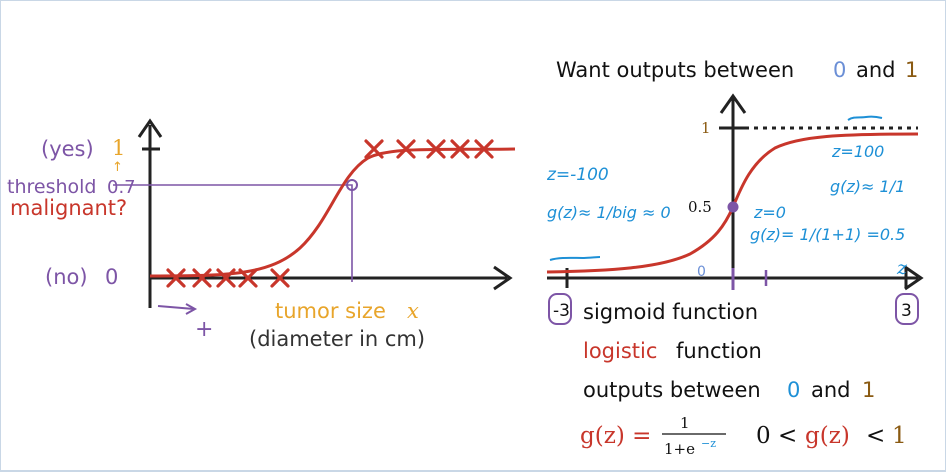  I want to click on benign-markers, so click(228, 278).